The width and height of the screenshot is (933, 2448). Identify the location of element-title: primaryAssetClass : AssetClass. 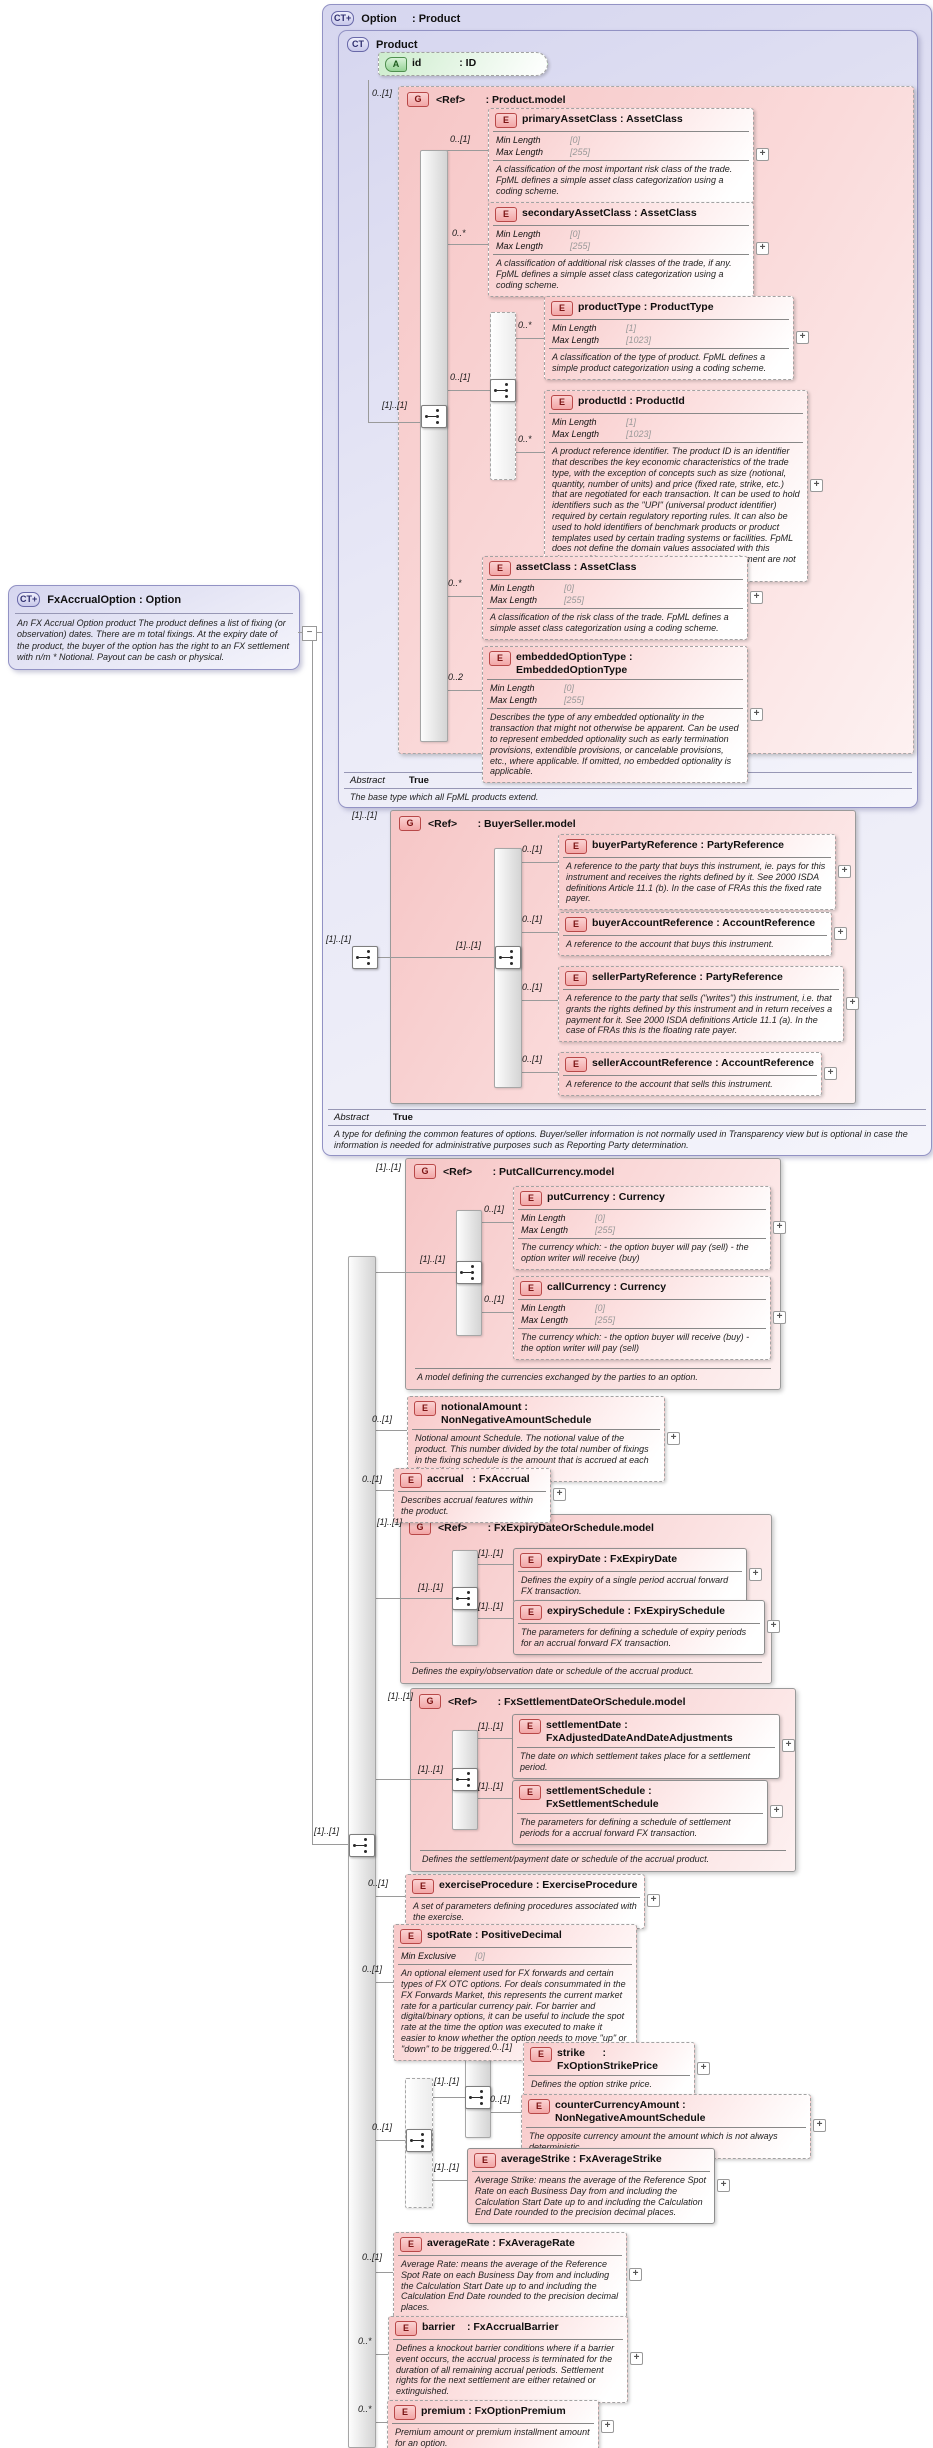
(602, 119).